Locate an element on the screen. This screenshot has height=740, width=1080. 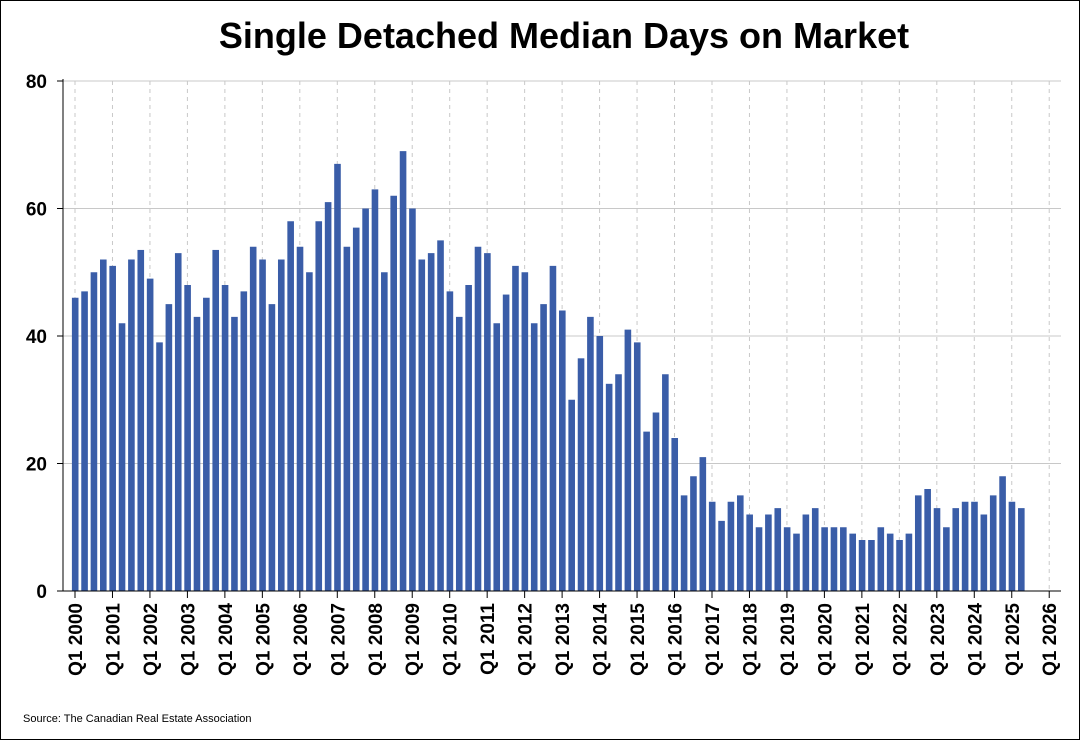
y-tick-label: 60 is located at coordinates (36, 210).